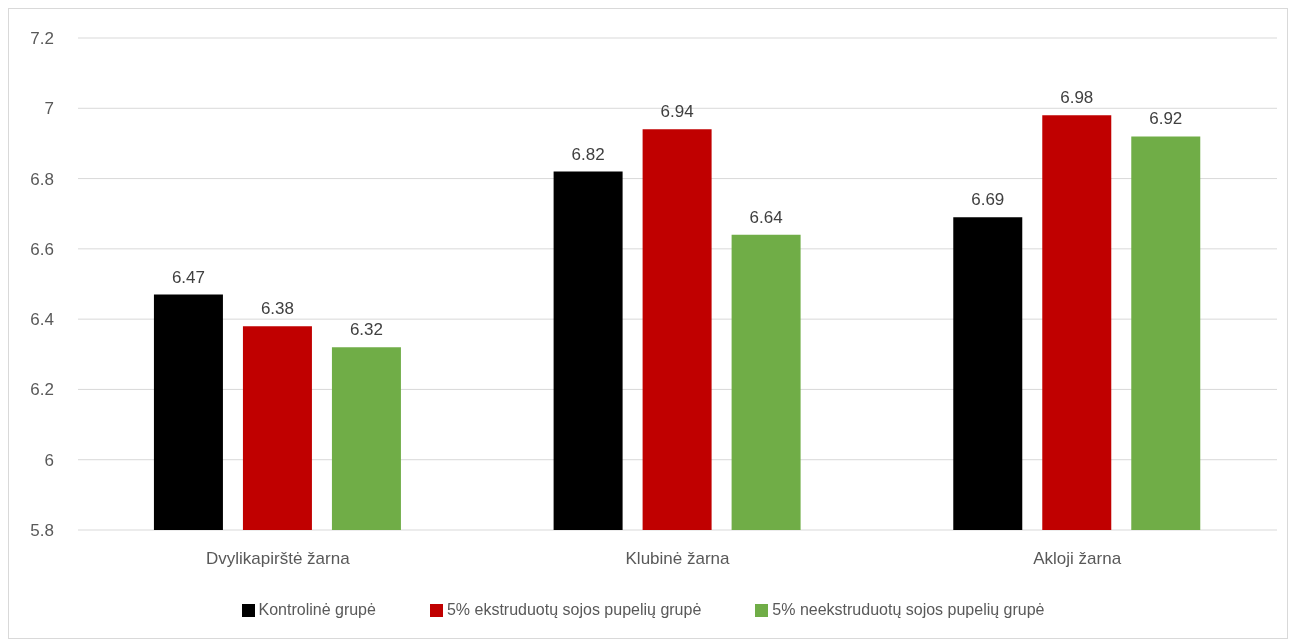 The image size is (1296, 641). Describe the element at coordinates (1077, 559) in the screenshot. I see `x-tick-label: Akloji žarna` at that location.